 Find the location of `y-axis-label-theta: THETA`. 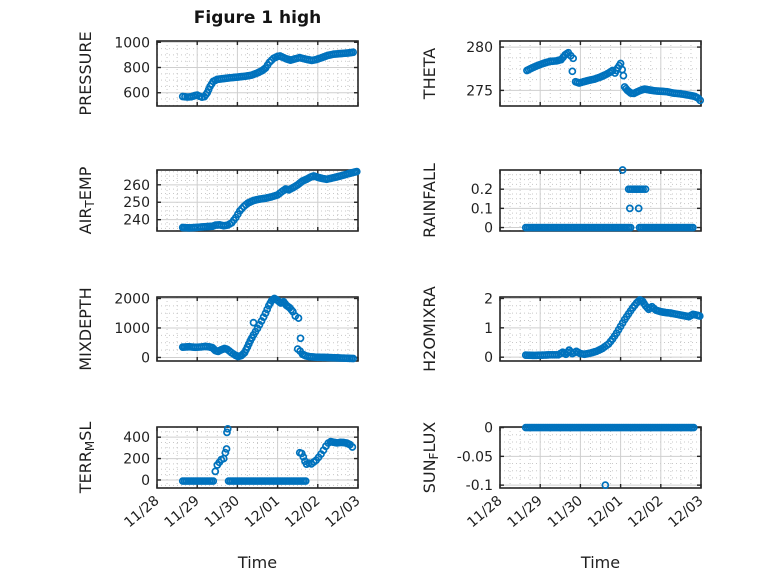

y-axis-label-theta: THETA is located at coordinates (429, 74).